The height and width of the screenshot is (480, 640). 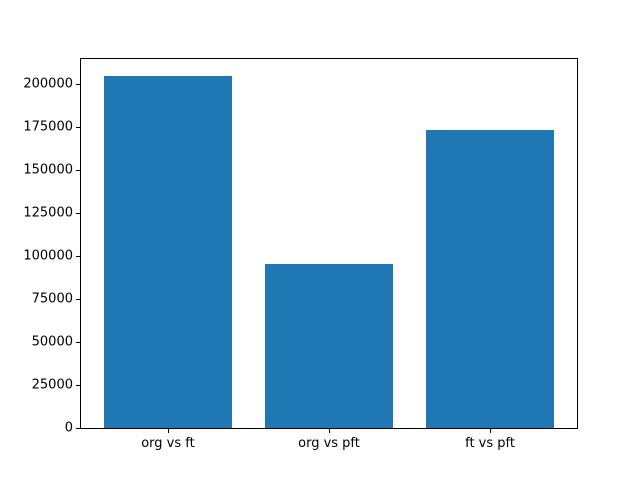 I want to click on bar-org-vs-ft, so click(x=168, y=252).